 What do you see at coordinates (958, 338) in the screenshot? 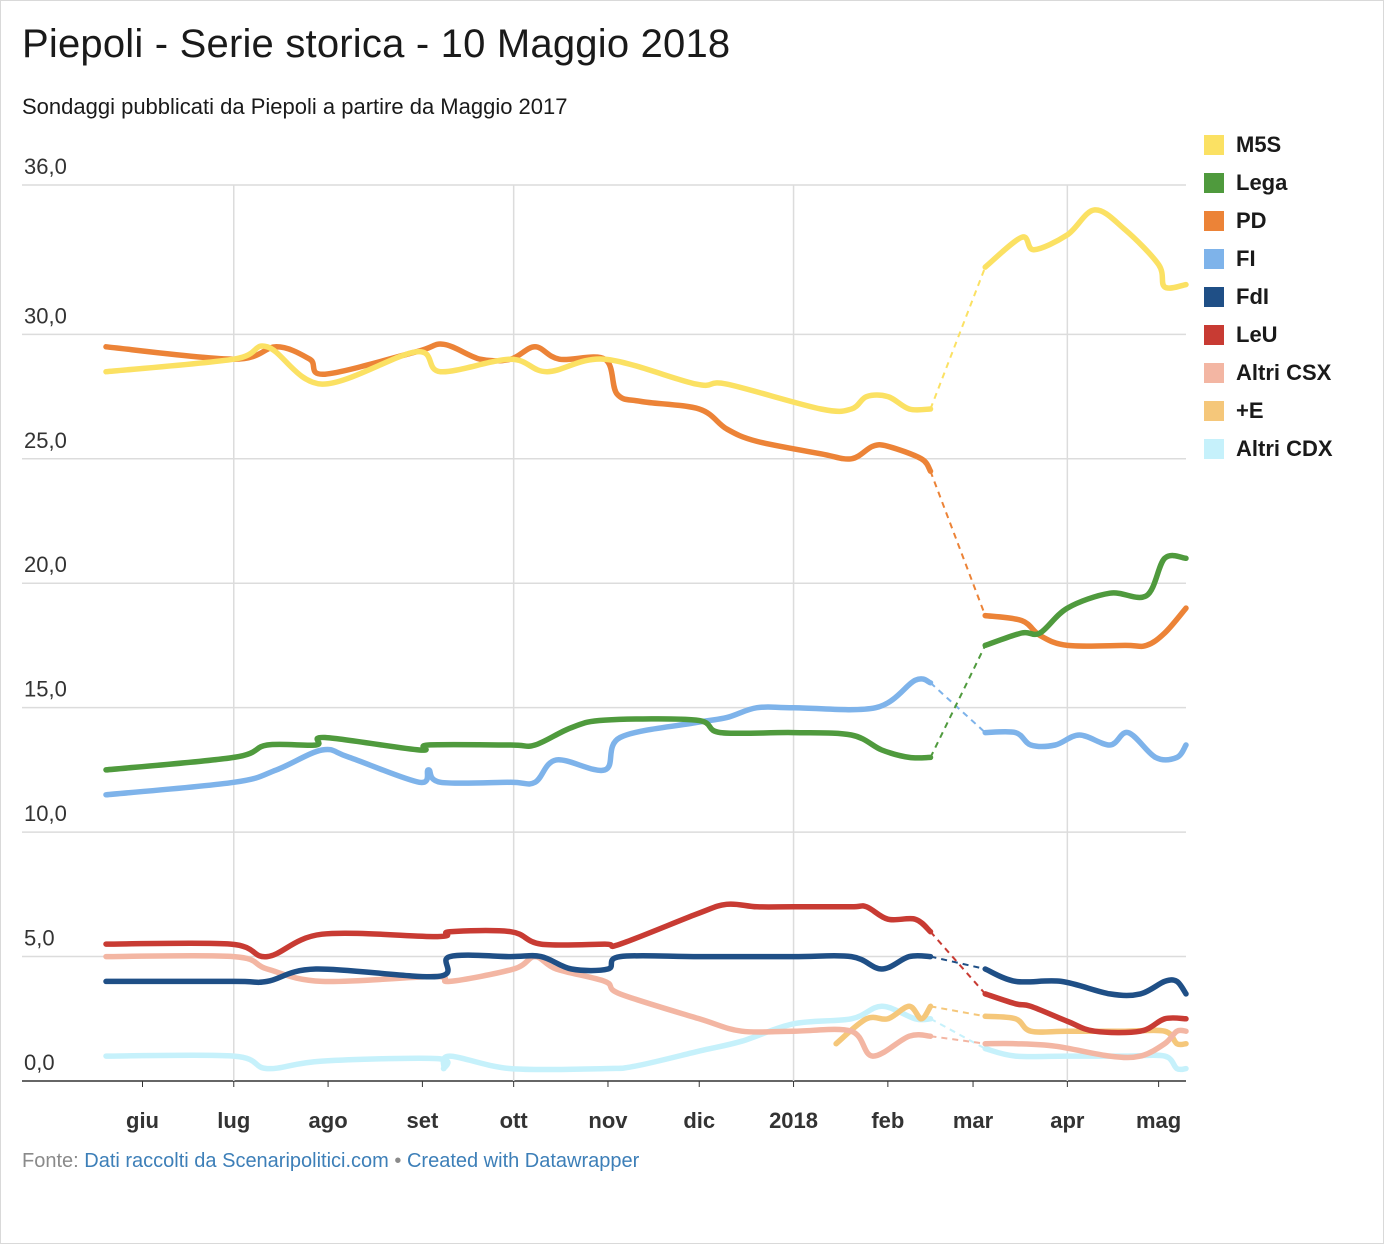
I see `series-gap-m5s` at bounding box center [958, 338].